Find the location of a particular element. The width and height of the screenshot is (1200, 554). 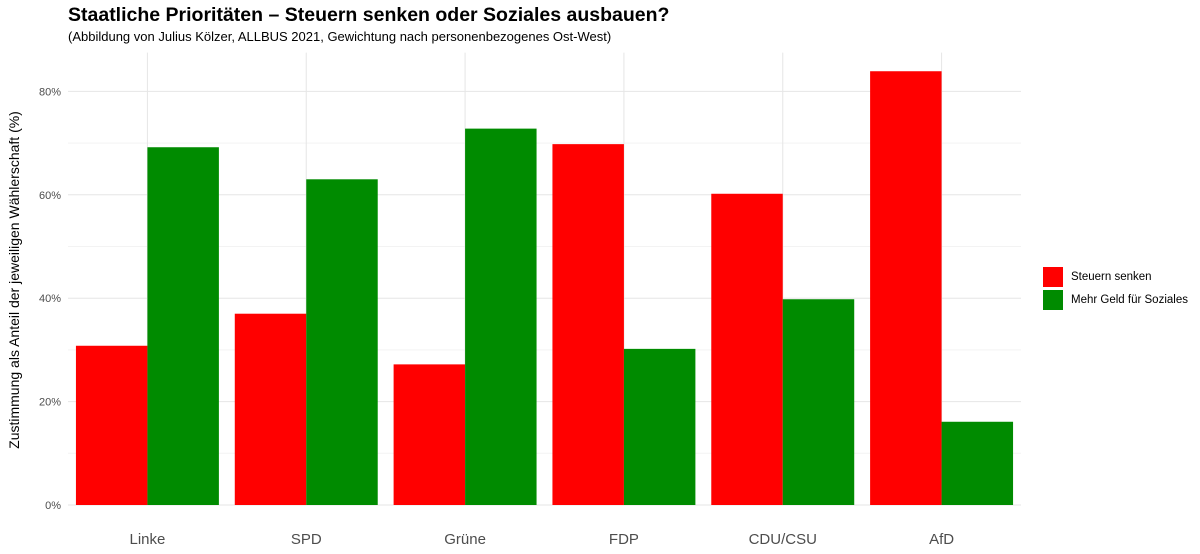

y-tick-label: 0% is located at coordinates (53, 506).